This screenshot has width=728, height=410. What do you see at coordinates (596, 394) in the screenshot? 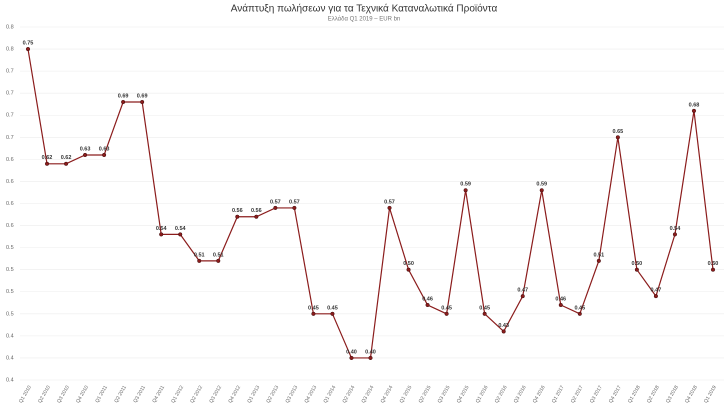
I see `x-tick-label: Q3 2017` at bounding box center [596, 394].